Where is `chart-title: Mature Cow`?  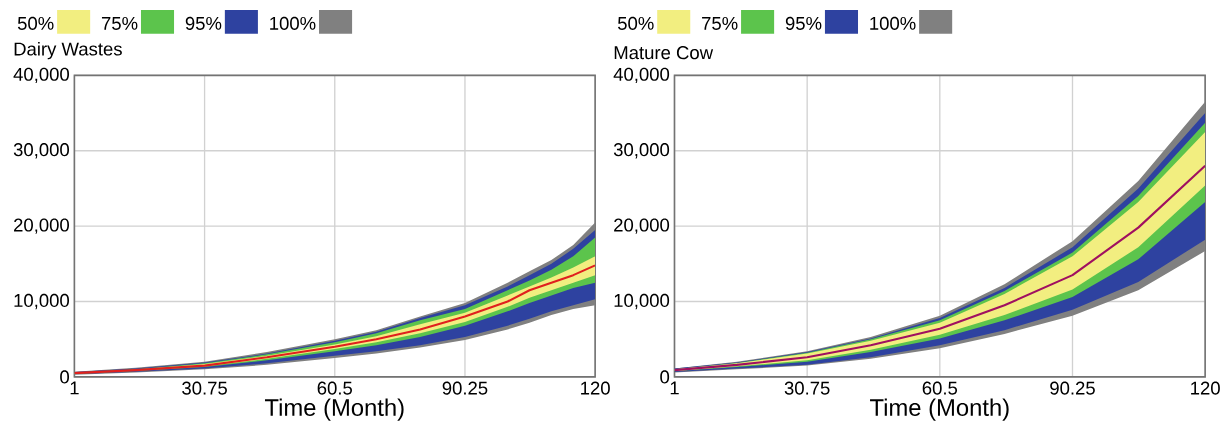 chart-title: Mature Cow is located at coordinates (664, 52).